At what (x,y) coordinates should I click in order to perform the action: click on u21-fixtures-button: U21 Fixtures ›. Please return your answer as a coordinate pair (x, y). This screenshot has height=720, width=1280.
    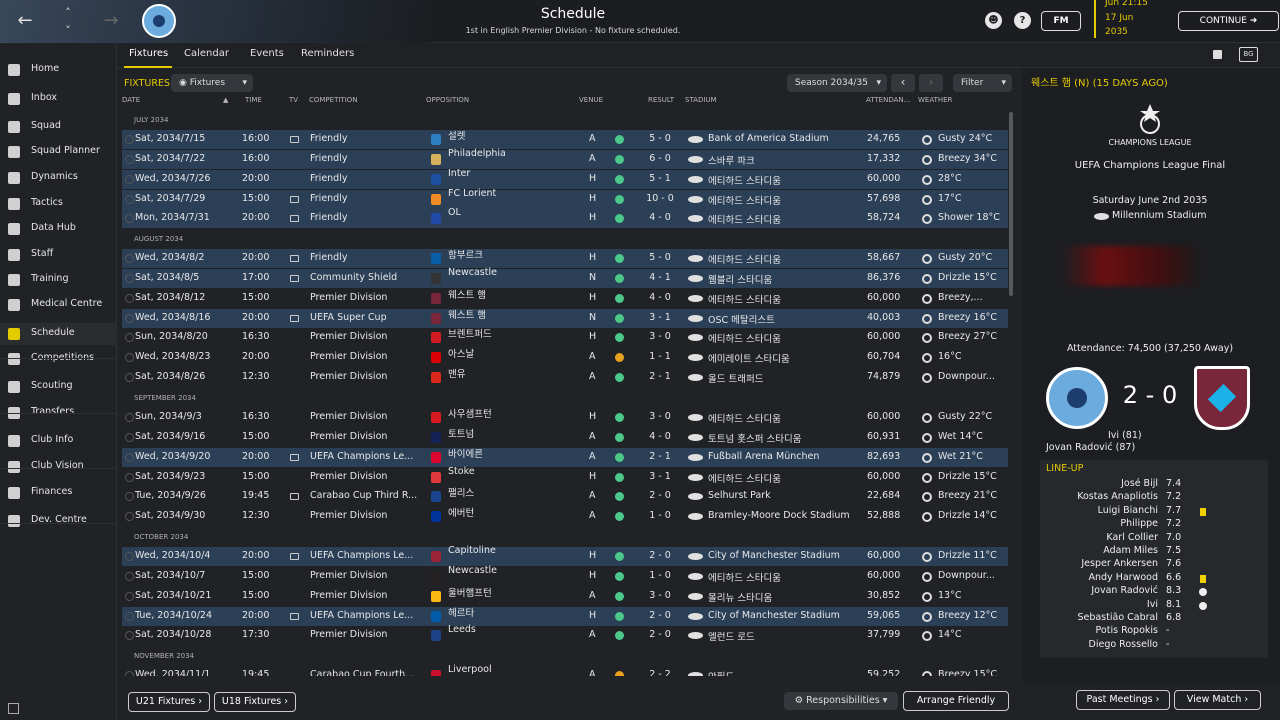
    Looking at the image, I should click on (169, 702).